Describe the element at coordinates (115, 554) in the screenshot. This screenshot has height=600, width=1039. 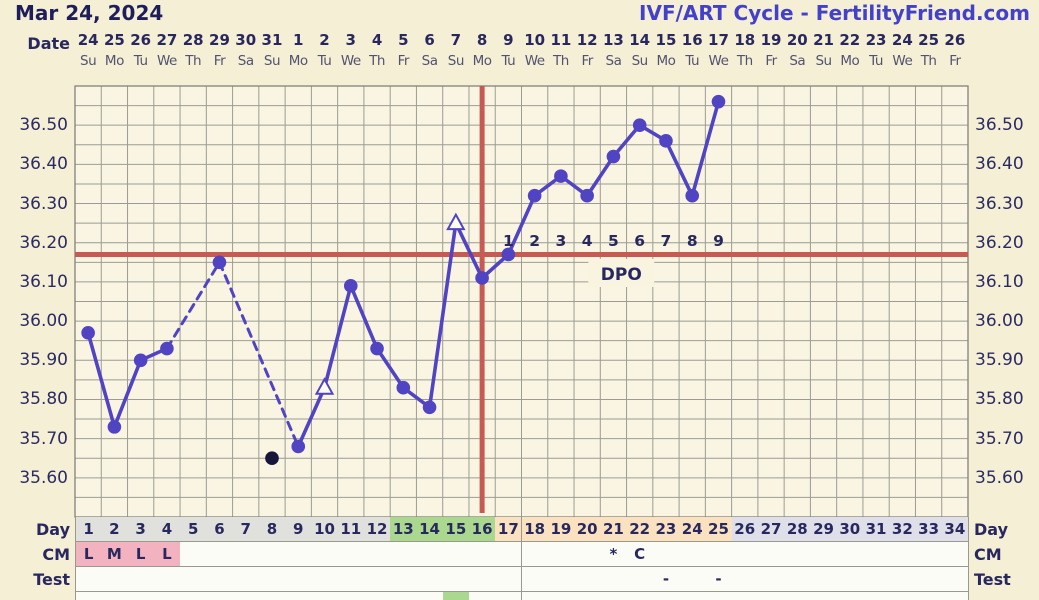
I see `cm-cell-day-2: M` at that location.